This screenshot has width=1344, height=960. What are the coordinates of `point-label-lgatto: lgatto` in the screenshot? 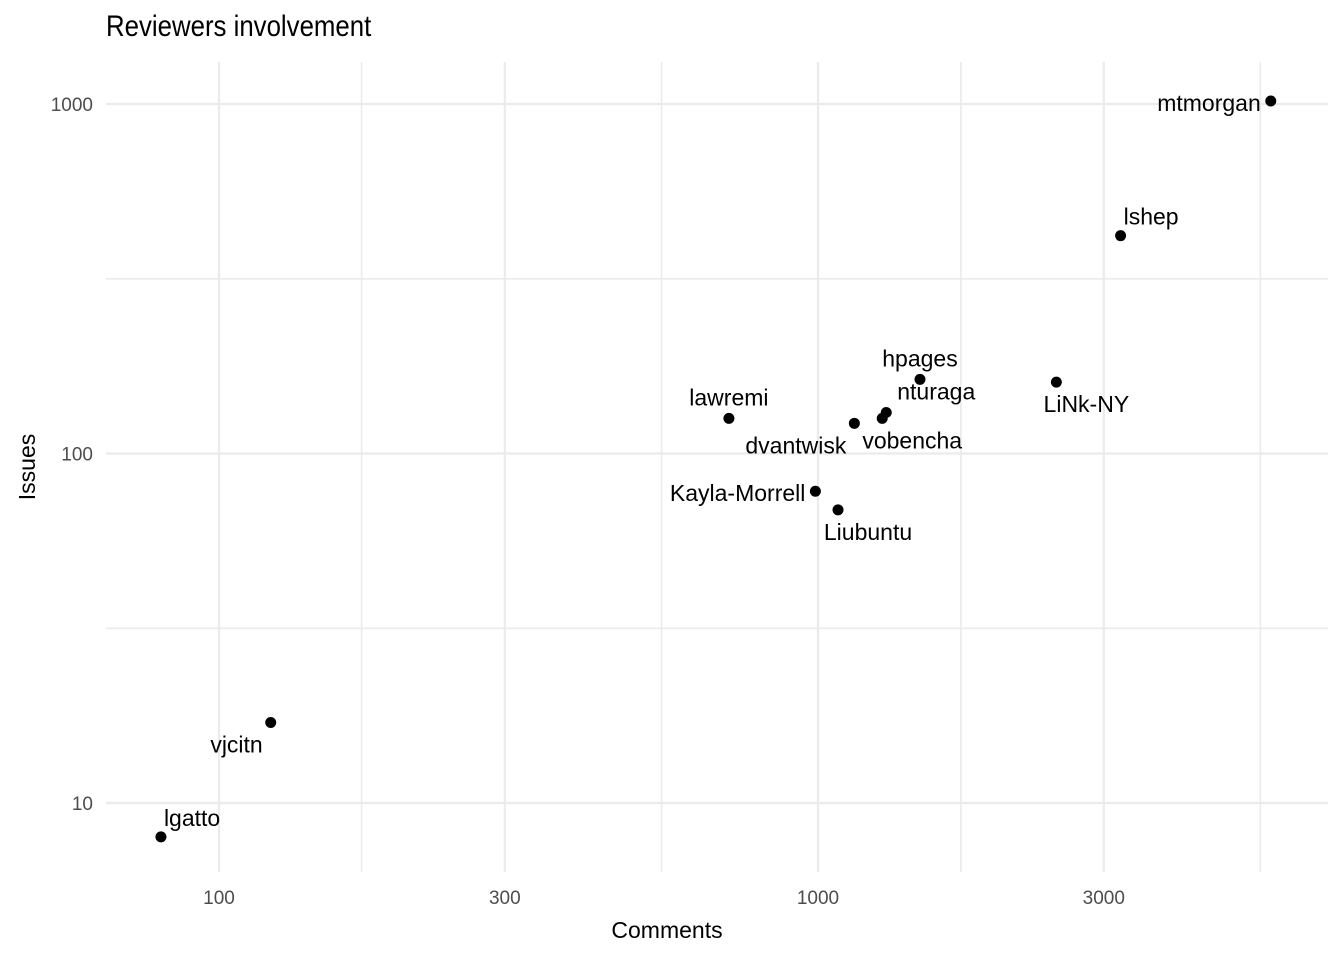 It's located at (192, 818).